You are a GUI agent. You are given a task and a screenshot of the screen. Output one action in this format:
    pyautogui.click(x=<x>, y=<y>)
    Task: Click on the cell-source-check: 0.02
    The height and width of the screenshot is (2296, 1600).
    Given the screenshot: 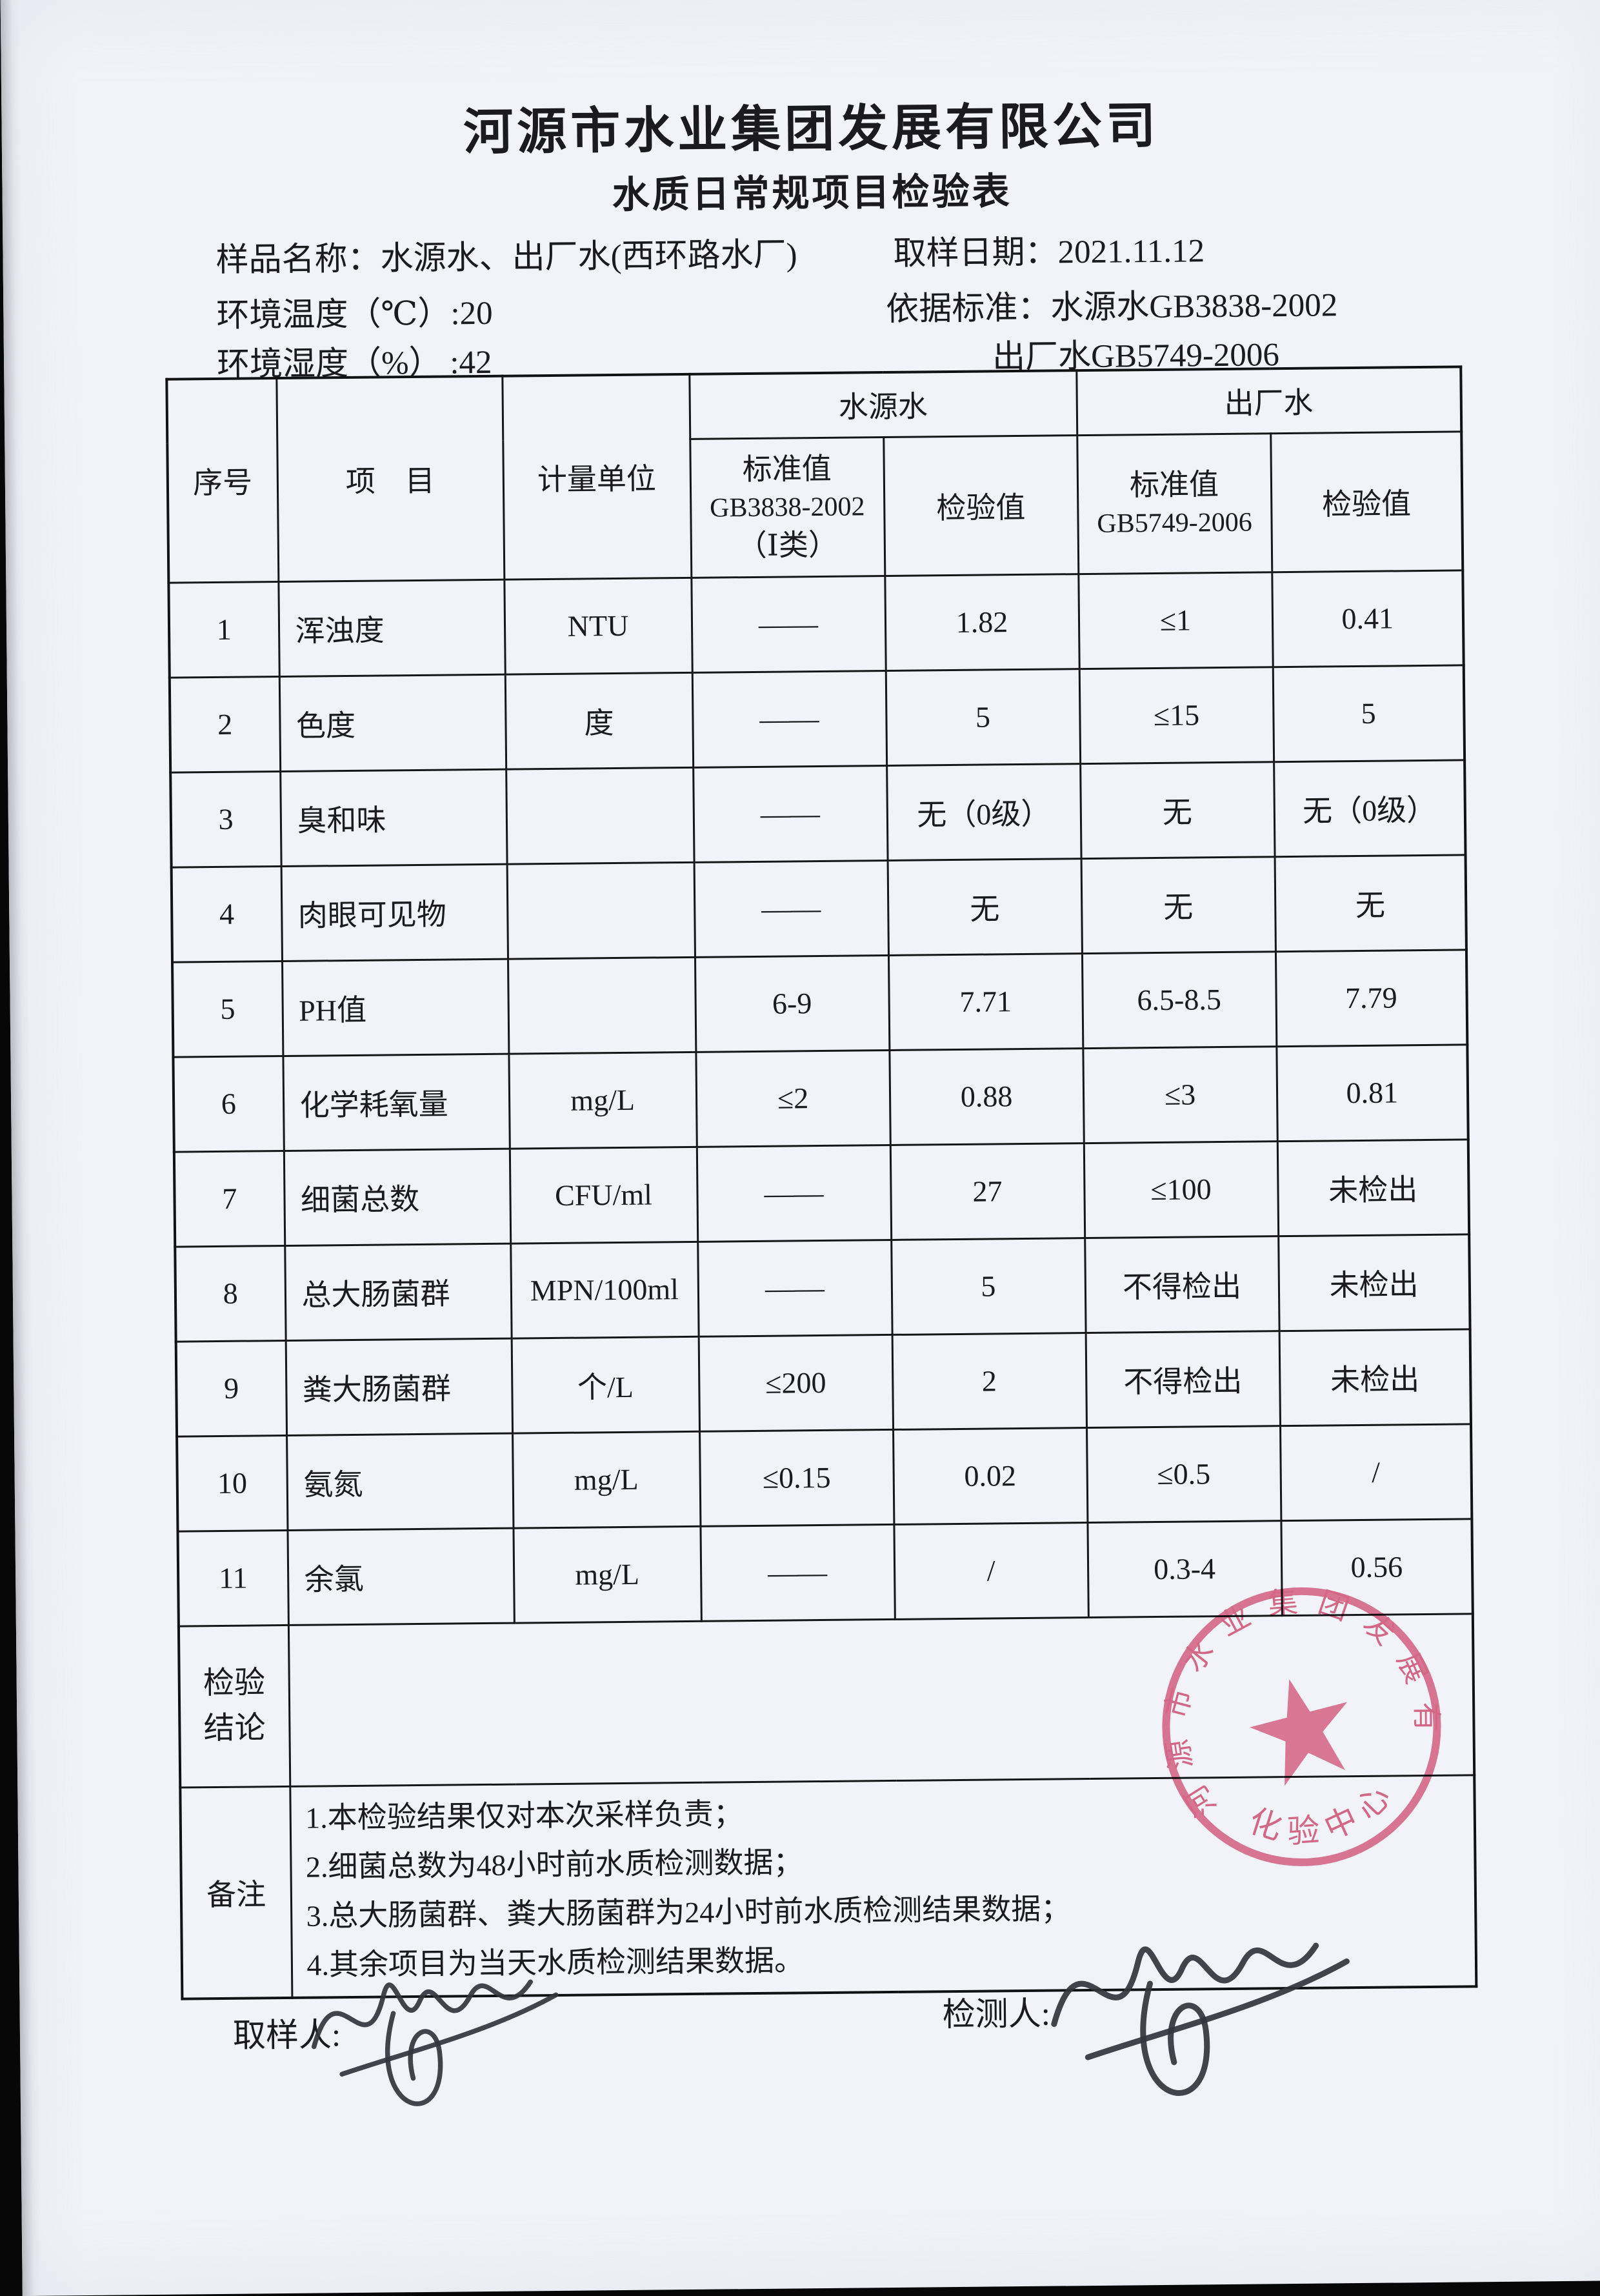 What is the action you would take?
    pyautogui.click(x=990, y=1475)
    